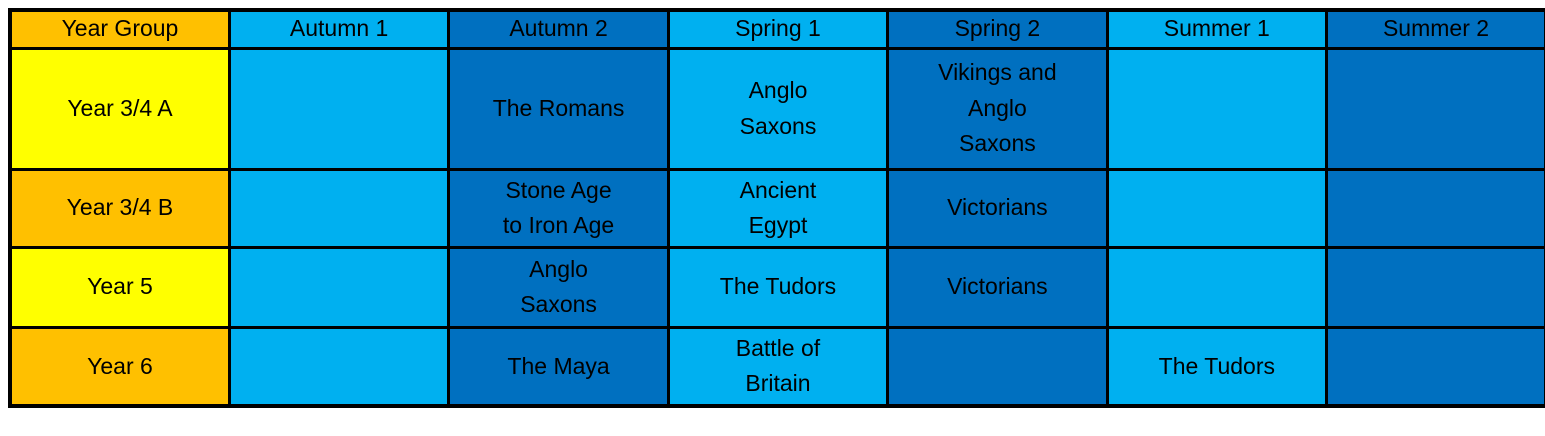 This screenshot has height=436, width=1545. I want to click on column-header-summer-2: Summer 2, so click(1435, 29).